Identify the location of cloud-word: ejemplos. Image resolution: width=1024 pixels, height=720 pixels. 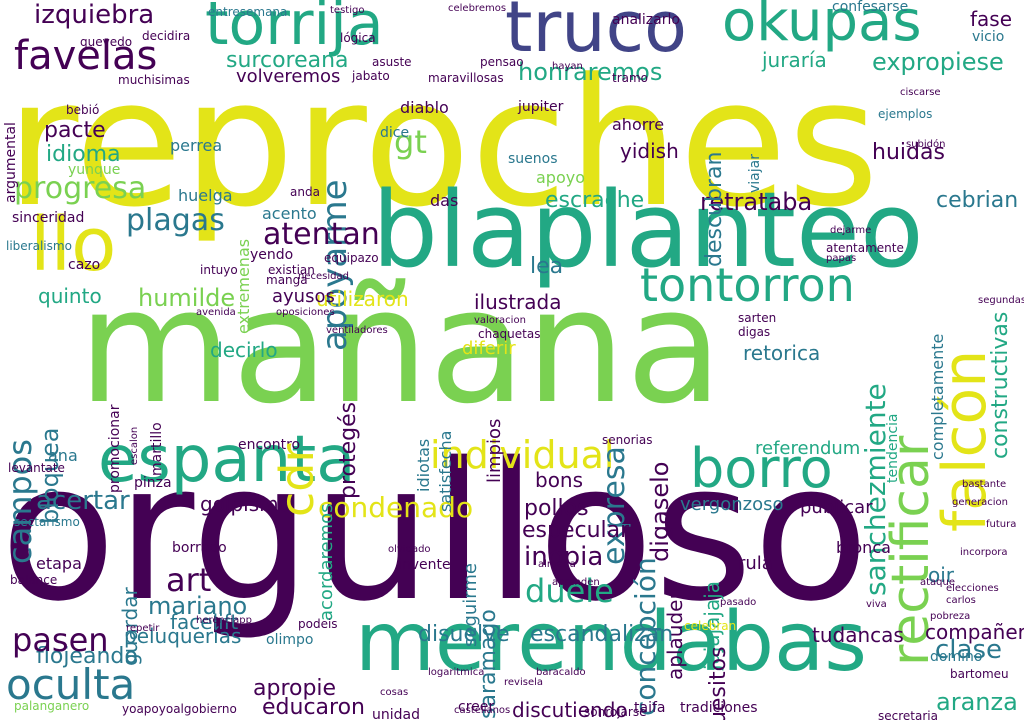
(905, 114).